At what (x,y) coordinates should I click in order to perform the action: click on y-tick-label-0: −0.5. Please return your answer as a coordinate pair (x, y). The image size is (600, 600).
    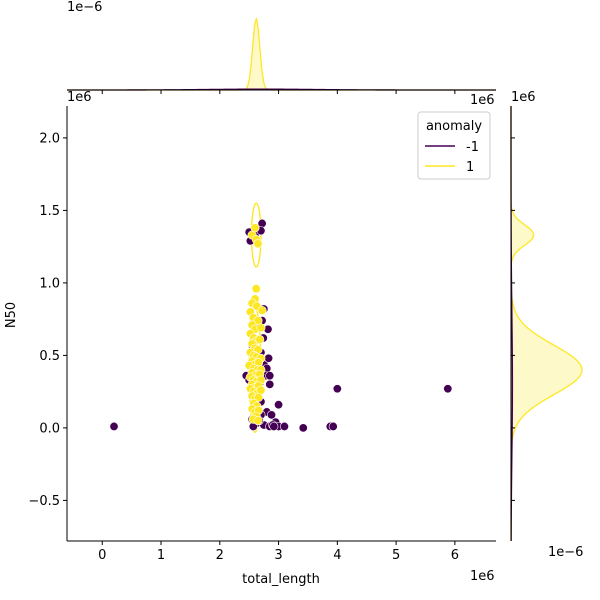
    Looking at the image, I should click on (44, 501).